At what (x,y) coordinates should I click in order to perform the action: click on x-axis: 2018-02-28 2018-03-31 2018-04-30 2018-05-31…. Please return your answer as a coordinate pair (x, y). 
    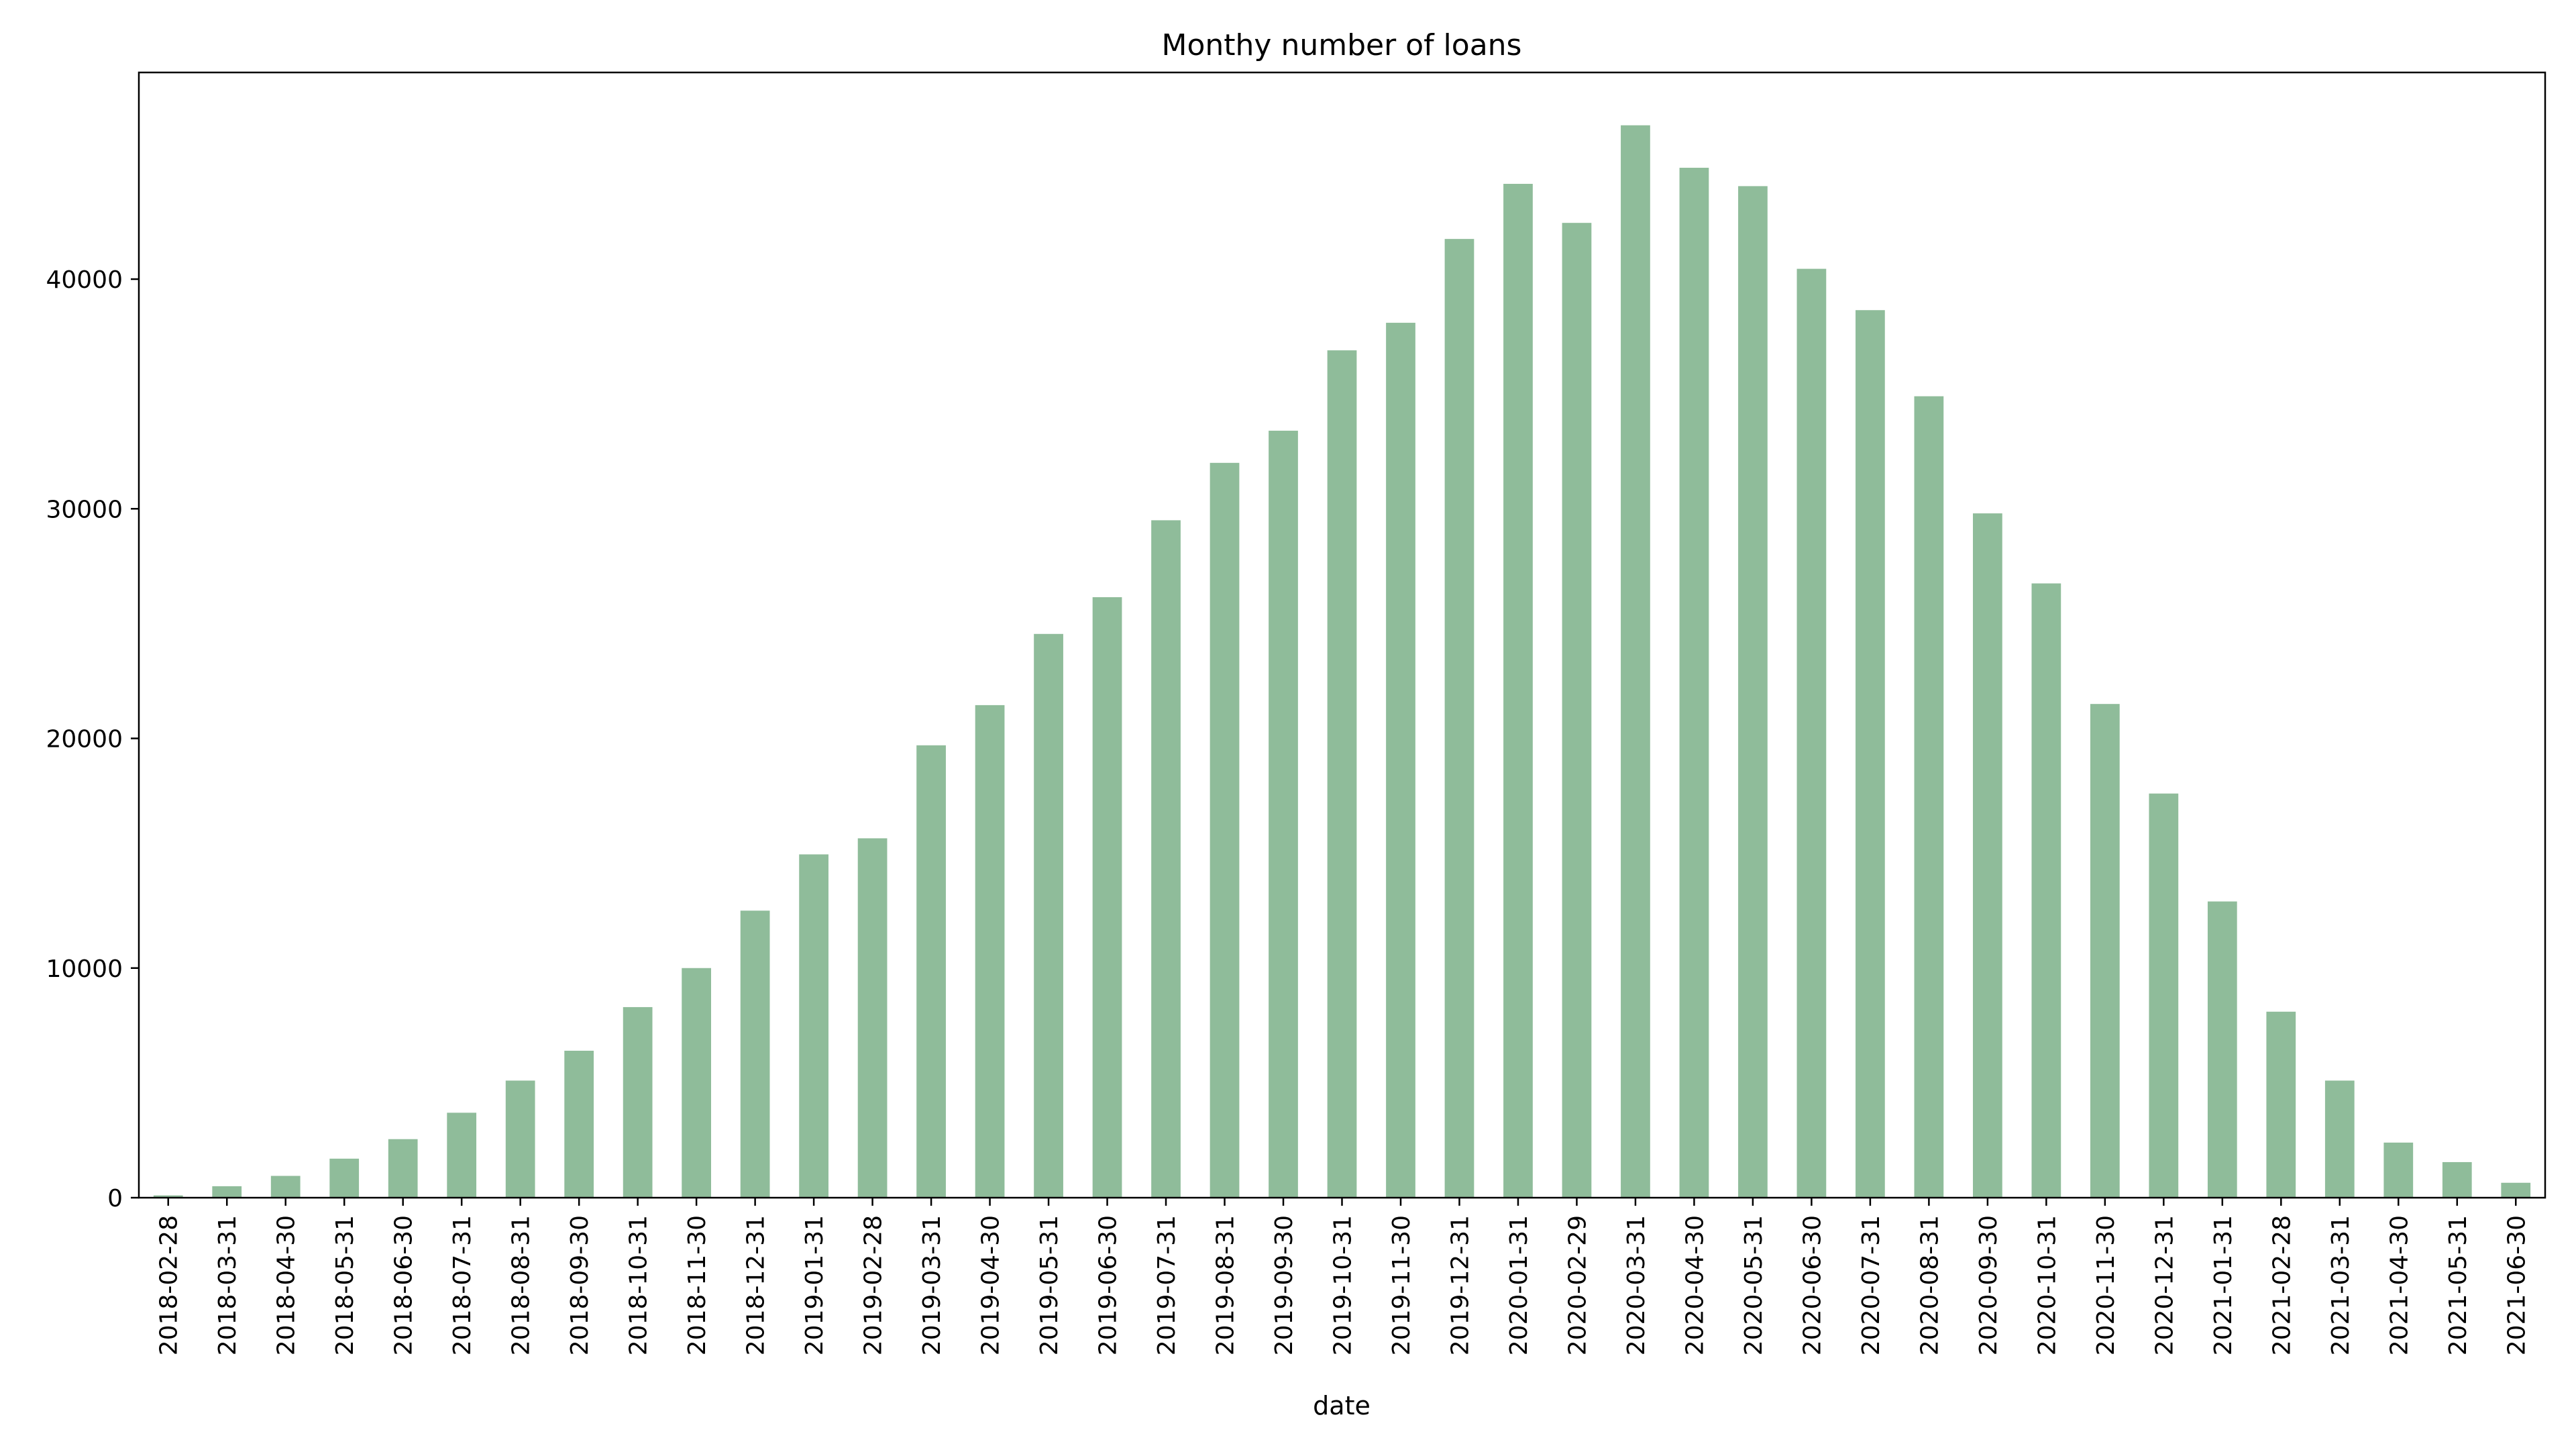
    Looking at the image, I should click on (1343, 1277).